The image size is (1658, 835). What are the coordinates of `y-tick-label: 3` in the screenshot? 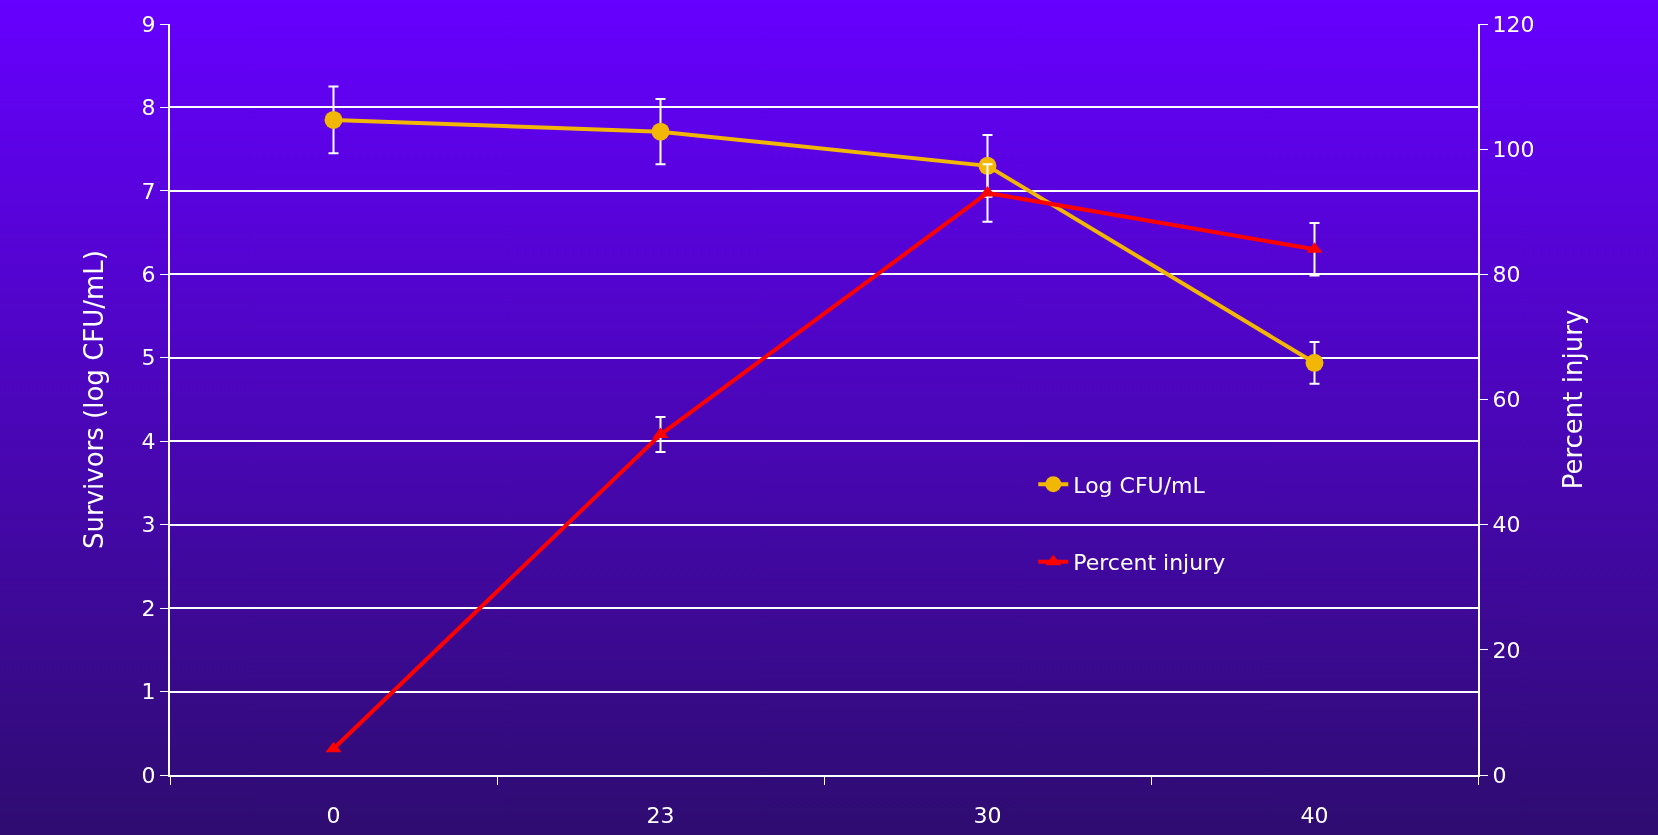 It's located at (148, 525).